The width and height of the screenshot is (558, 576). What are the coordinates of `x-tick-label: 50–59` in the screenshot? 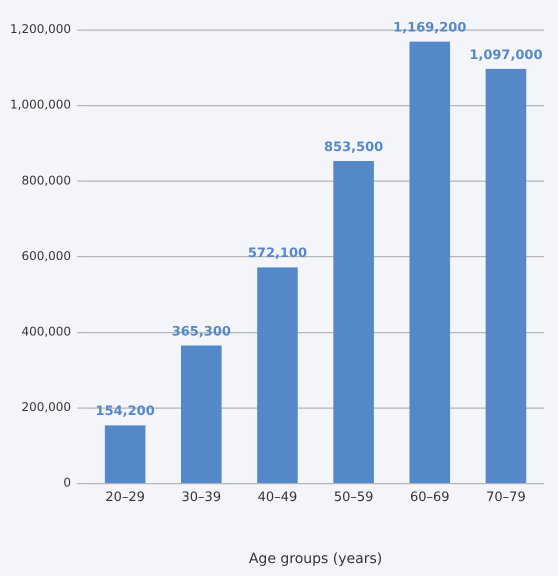 It's located at (354, 497).